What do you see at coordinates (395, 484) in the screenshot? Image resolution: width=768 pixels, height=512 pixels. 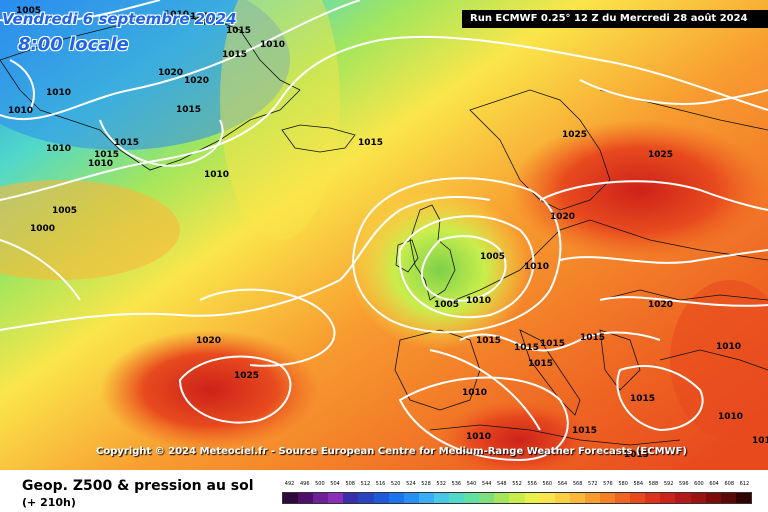 I see `legend-label: 520` at bounding box center [395, 484].